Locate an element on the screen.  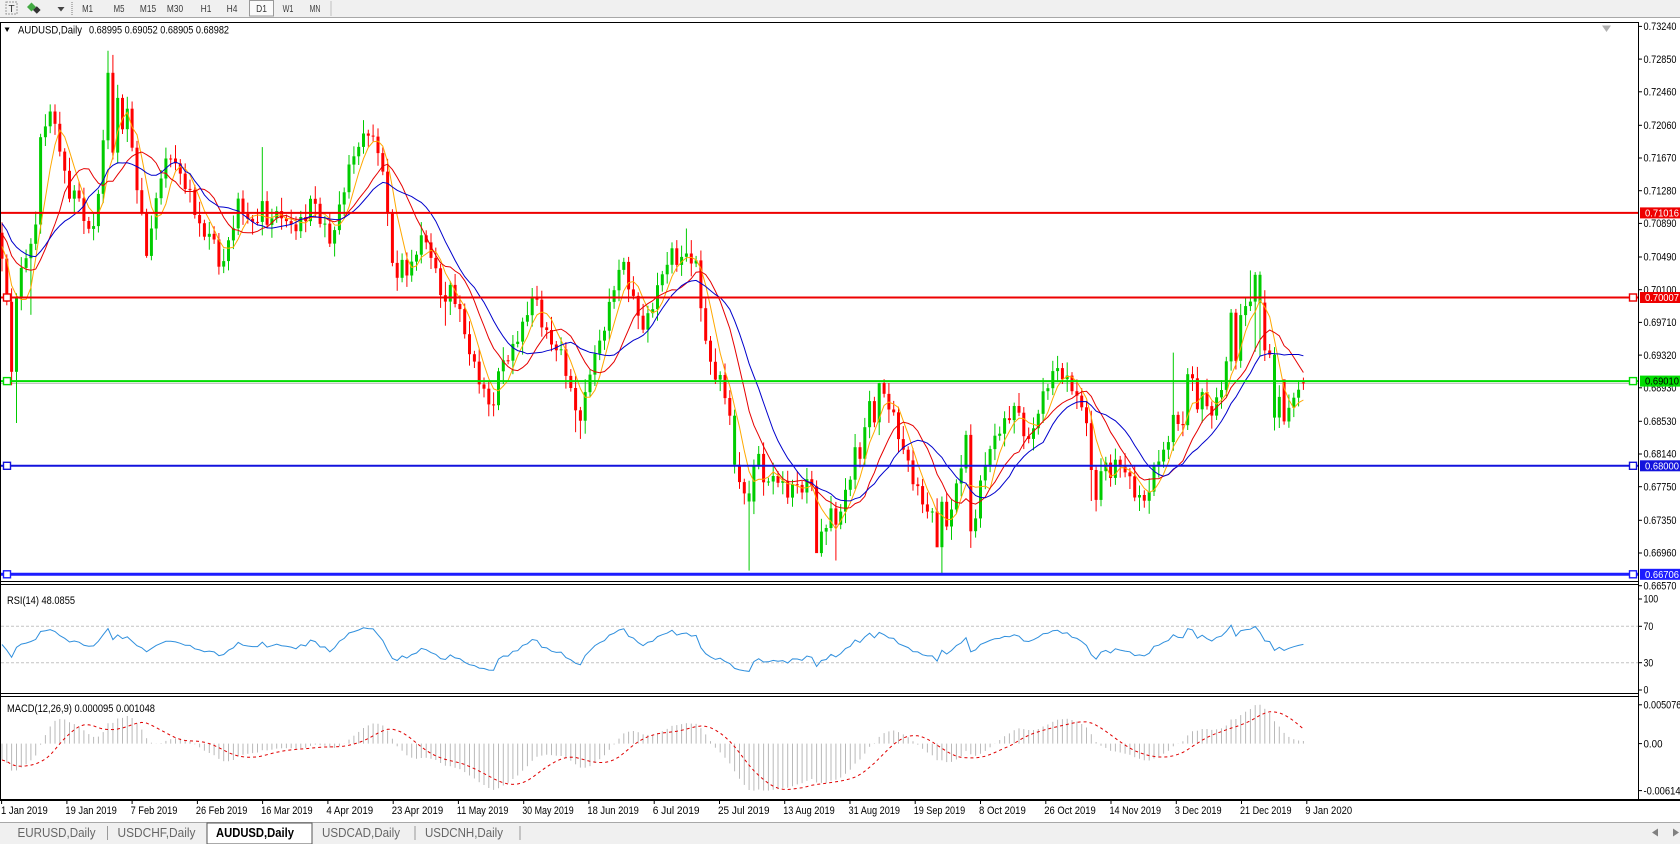
svg-text: 0.69320 is located at coordinates (1660, 356).